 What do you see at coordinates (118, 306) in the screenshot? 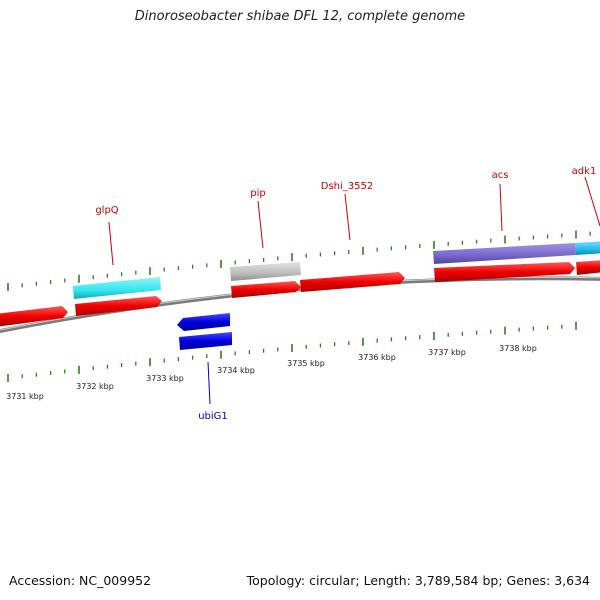
I see `glpQ-cds-arrow` at bounding box center [118, 306].